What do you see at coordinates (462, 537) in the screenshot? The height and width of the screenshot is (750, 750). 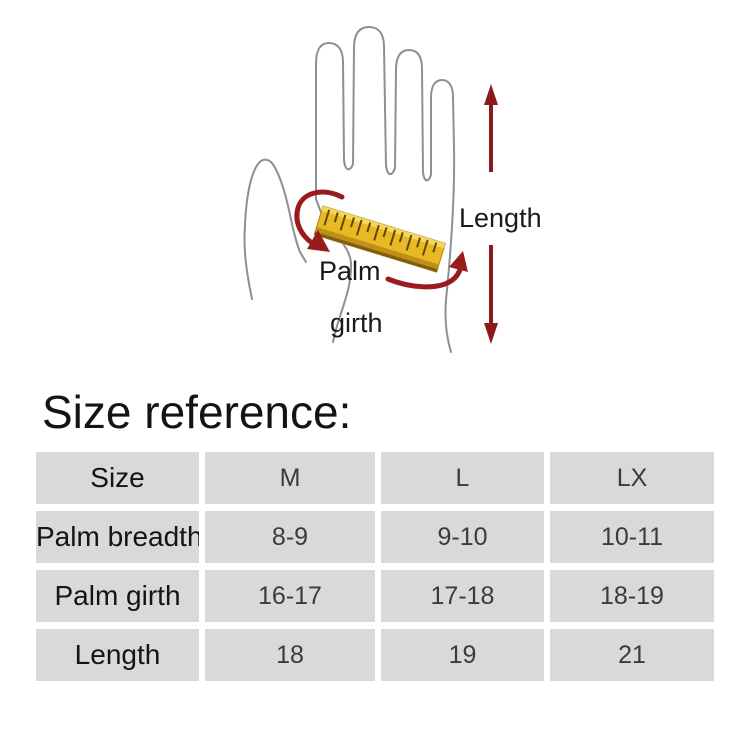 I see `palm-breadth-l: 9-10` at bounding box center [462, 537].